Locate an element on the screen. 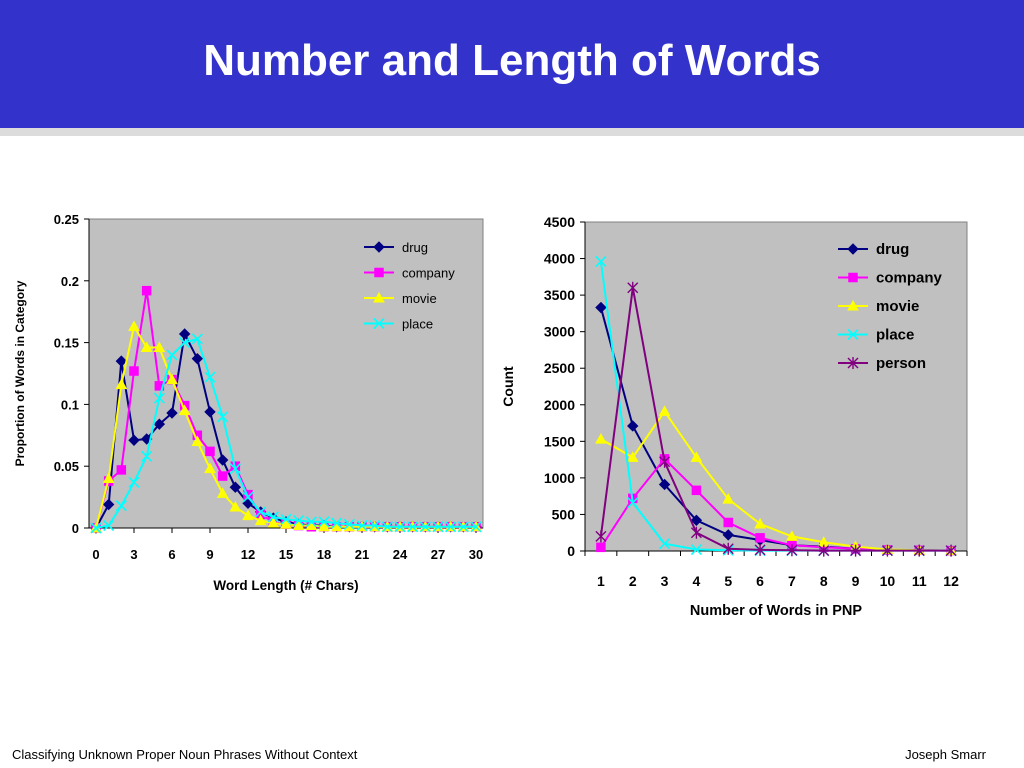 The image size is (1024, 768). x-tick-label: 0 is located at coordinates (95, 554).